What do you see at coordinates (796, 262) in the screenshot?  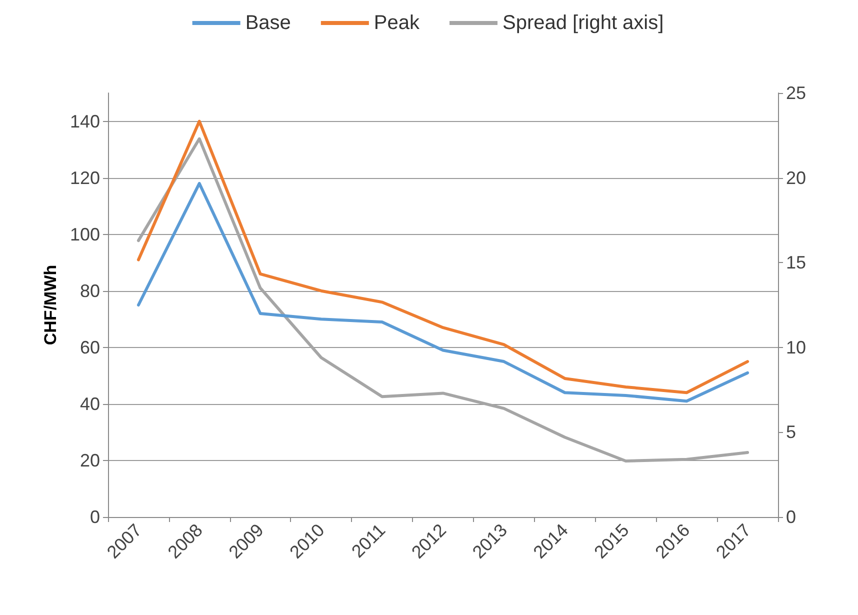 I see `y2-tick-label: 15` at bounding box center [796, 262].